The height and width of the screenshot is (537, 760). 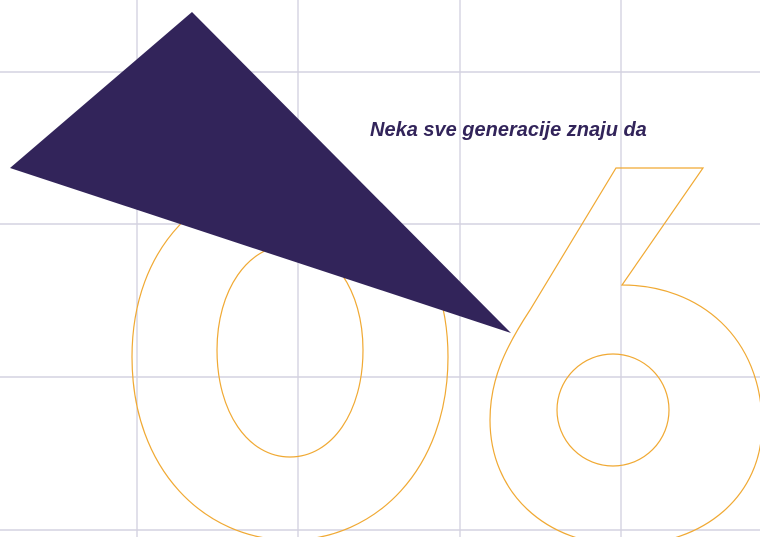 What do you see at coordinates (508, 130) in the screenshot?
I see `tagline-text: Neka sve generacije znaju da` at bounding box center [508, 130].